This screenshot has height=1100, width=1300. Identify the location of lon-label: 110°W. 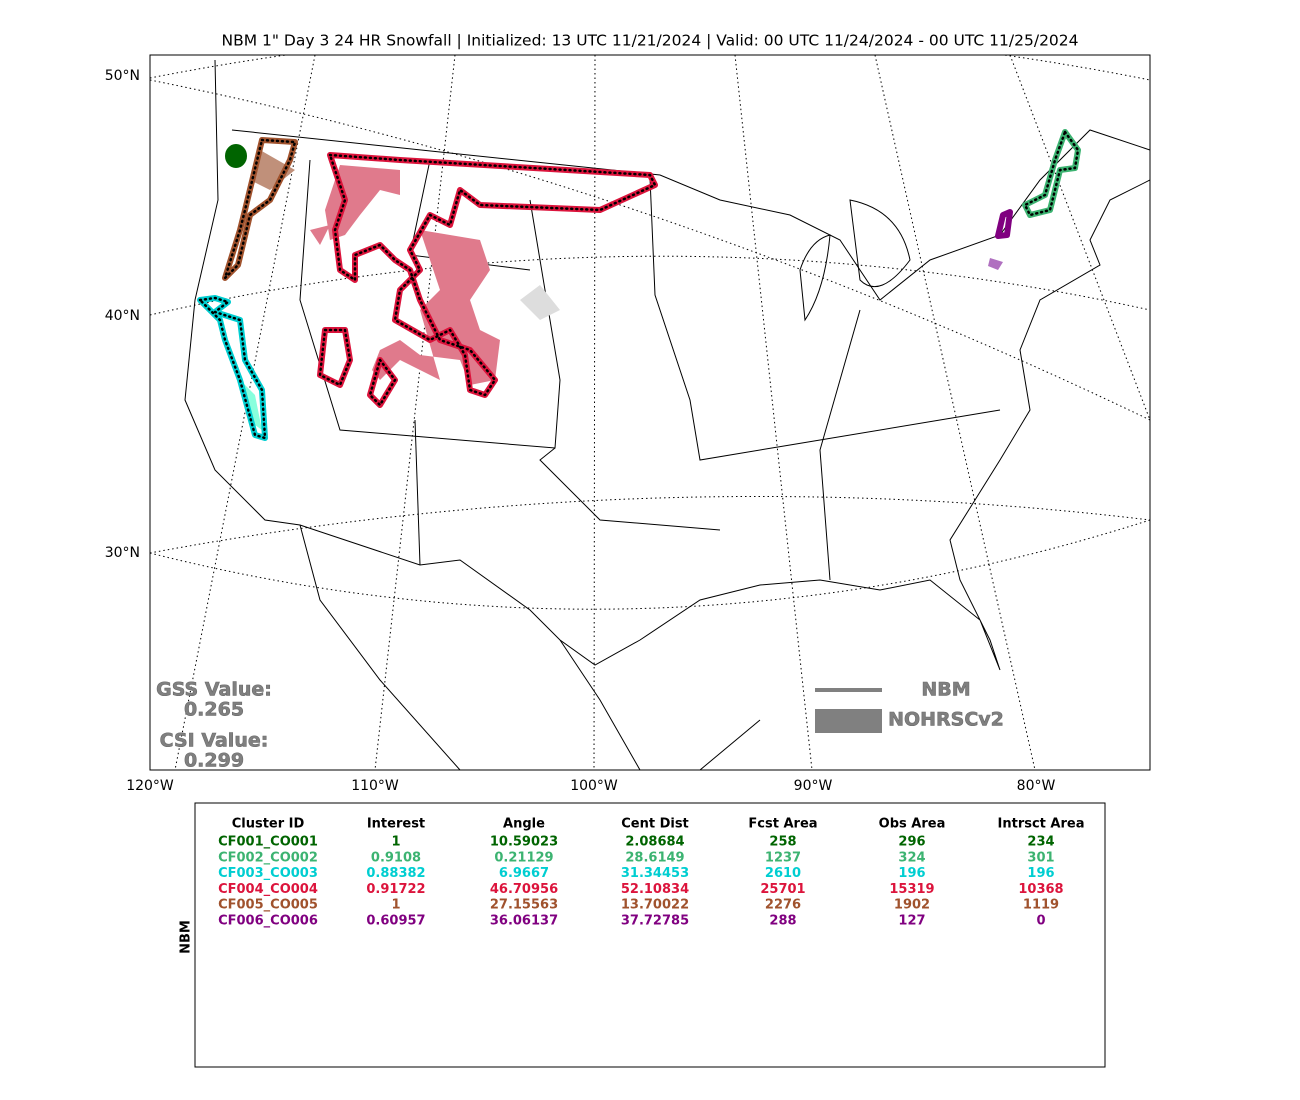
(375, 786).